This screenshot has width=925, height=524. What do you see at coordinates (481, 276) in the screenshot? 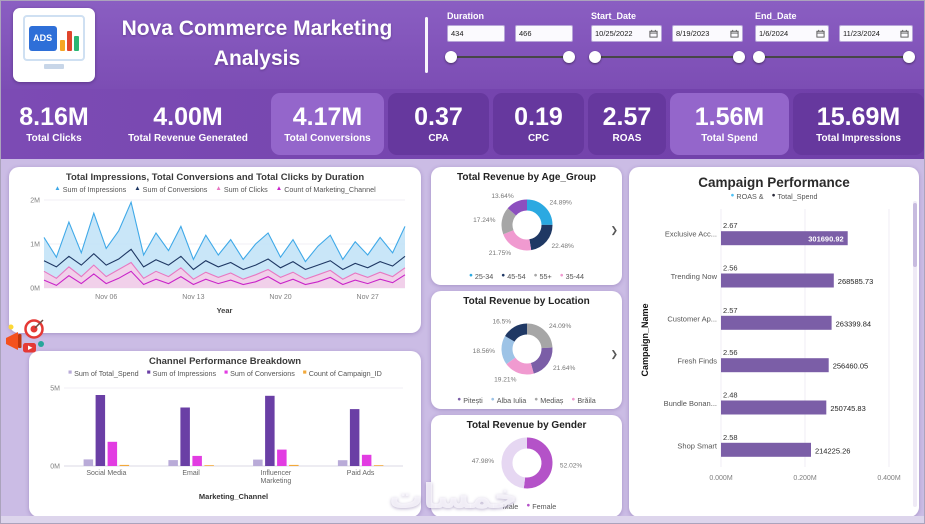
I see `legend-item: ● 25-34` at bounding box center [481, 276].